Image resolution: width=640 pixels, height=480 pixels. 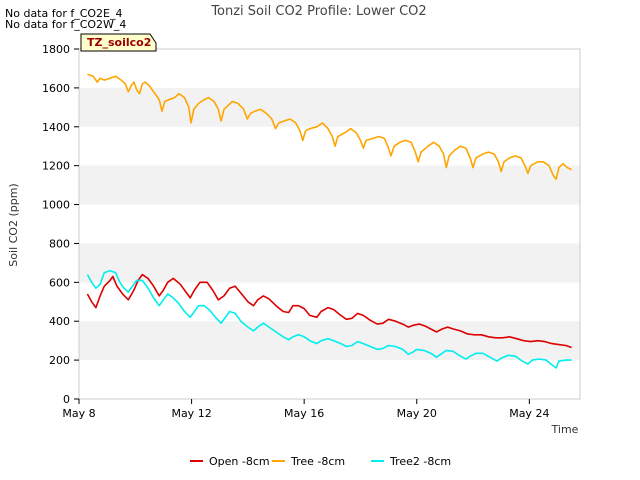 What do you see at coordinates (417, 413) in the screenshot?
I see `x-tick-label: May 20` at bounding box center [417, 413].